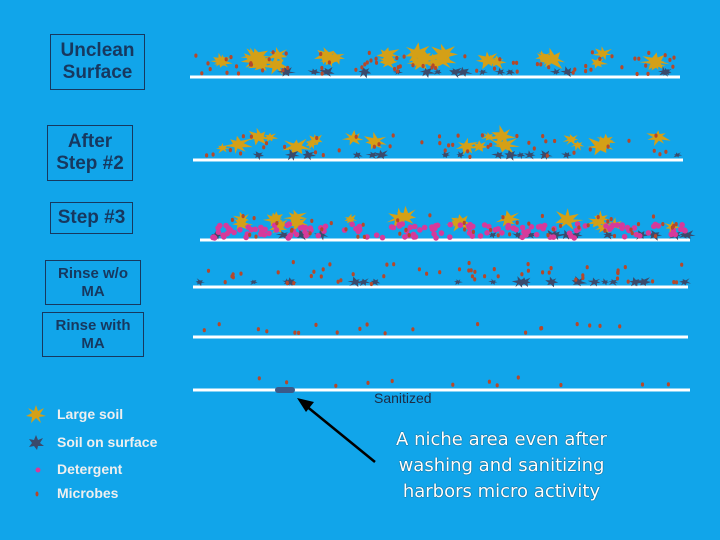 This screenshot has width=720, height=540. I want to click on stage-label: After Step #2, so click(90, 152).